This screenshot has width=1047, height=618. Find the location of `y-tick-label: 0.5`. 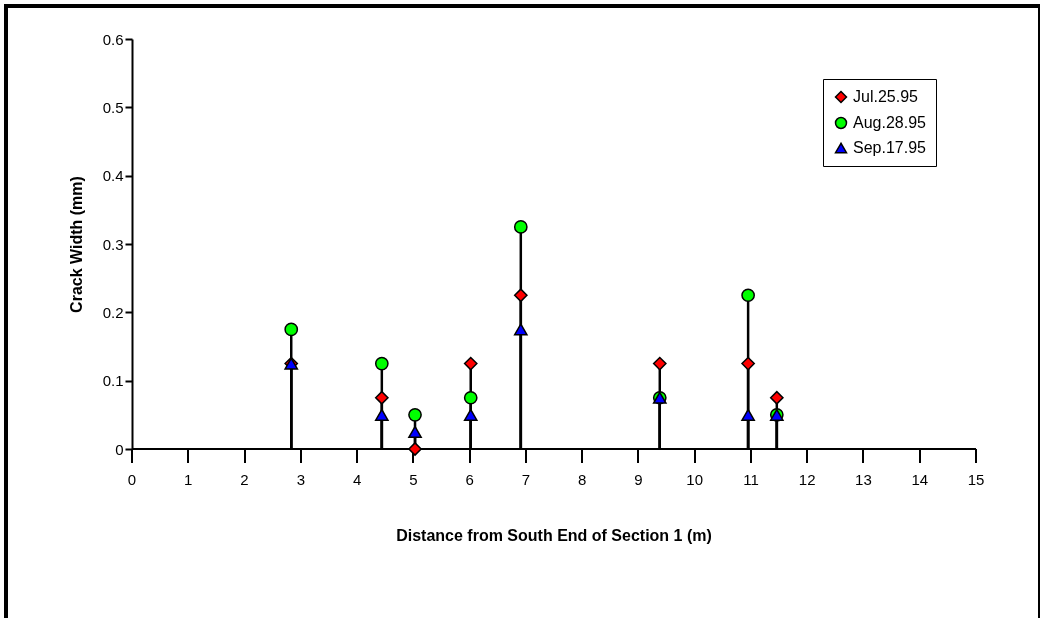

y-tick-label: 0.5 is located at coordinates (113, 107).